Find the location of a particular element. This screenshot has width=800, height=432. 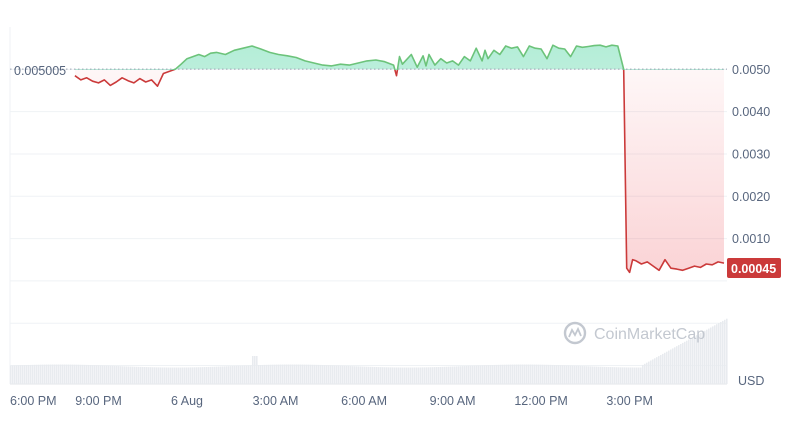

y-tick-label: 0.0050 is located at coordinates (751, 70).